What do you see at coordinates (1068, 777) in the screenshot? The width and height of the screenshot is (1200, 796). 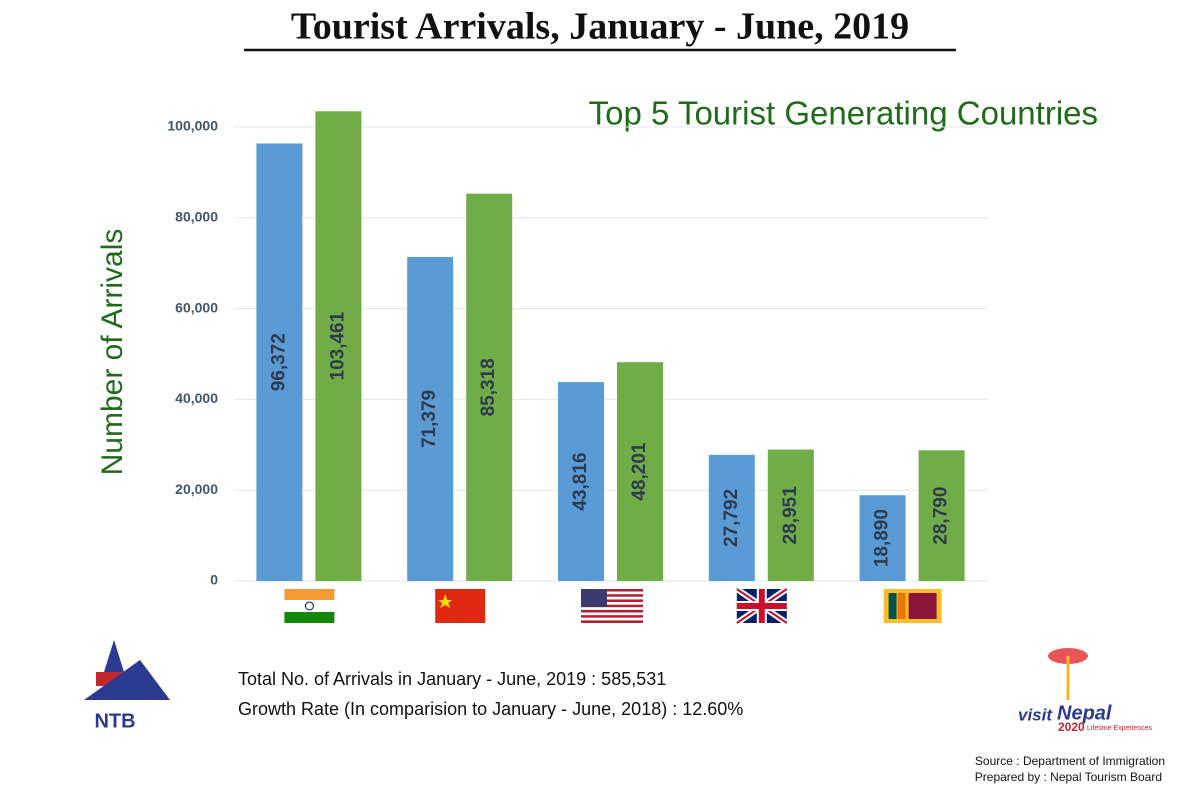 I see `prepared-by: Prepared by : Nepal Tourism Board` at bounding box center [1068, 777].